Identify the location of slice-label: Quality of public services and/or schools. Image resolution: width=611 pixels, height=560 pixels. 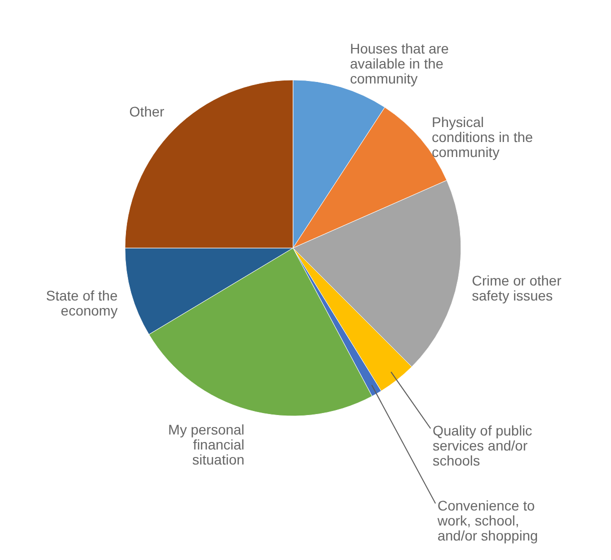
(482, 445).